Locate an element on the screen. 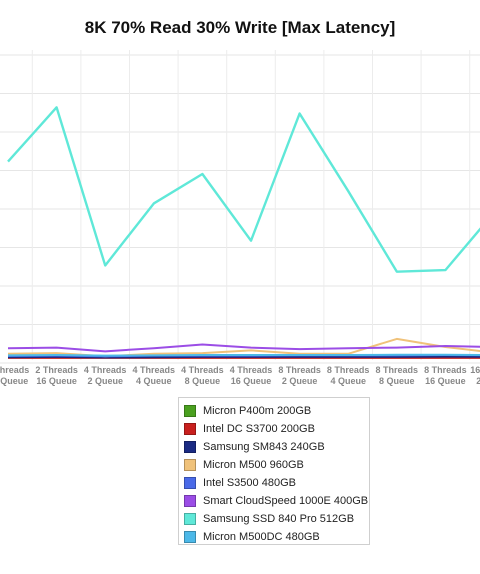 Image resolution: width=480 pixels, height=574 pixels. legend-label: Micron M500DC 480GB is located at coordinates (261, 537).